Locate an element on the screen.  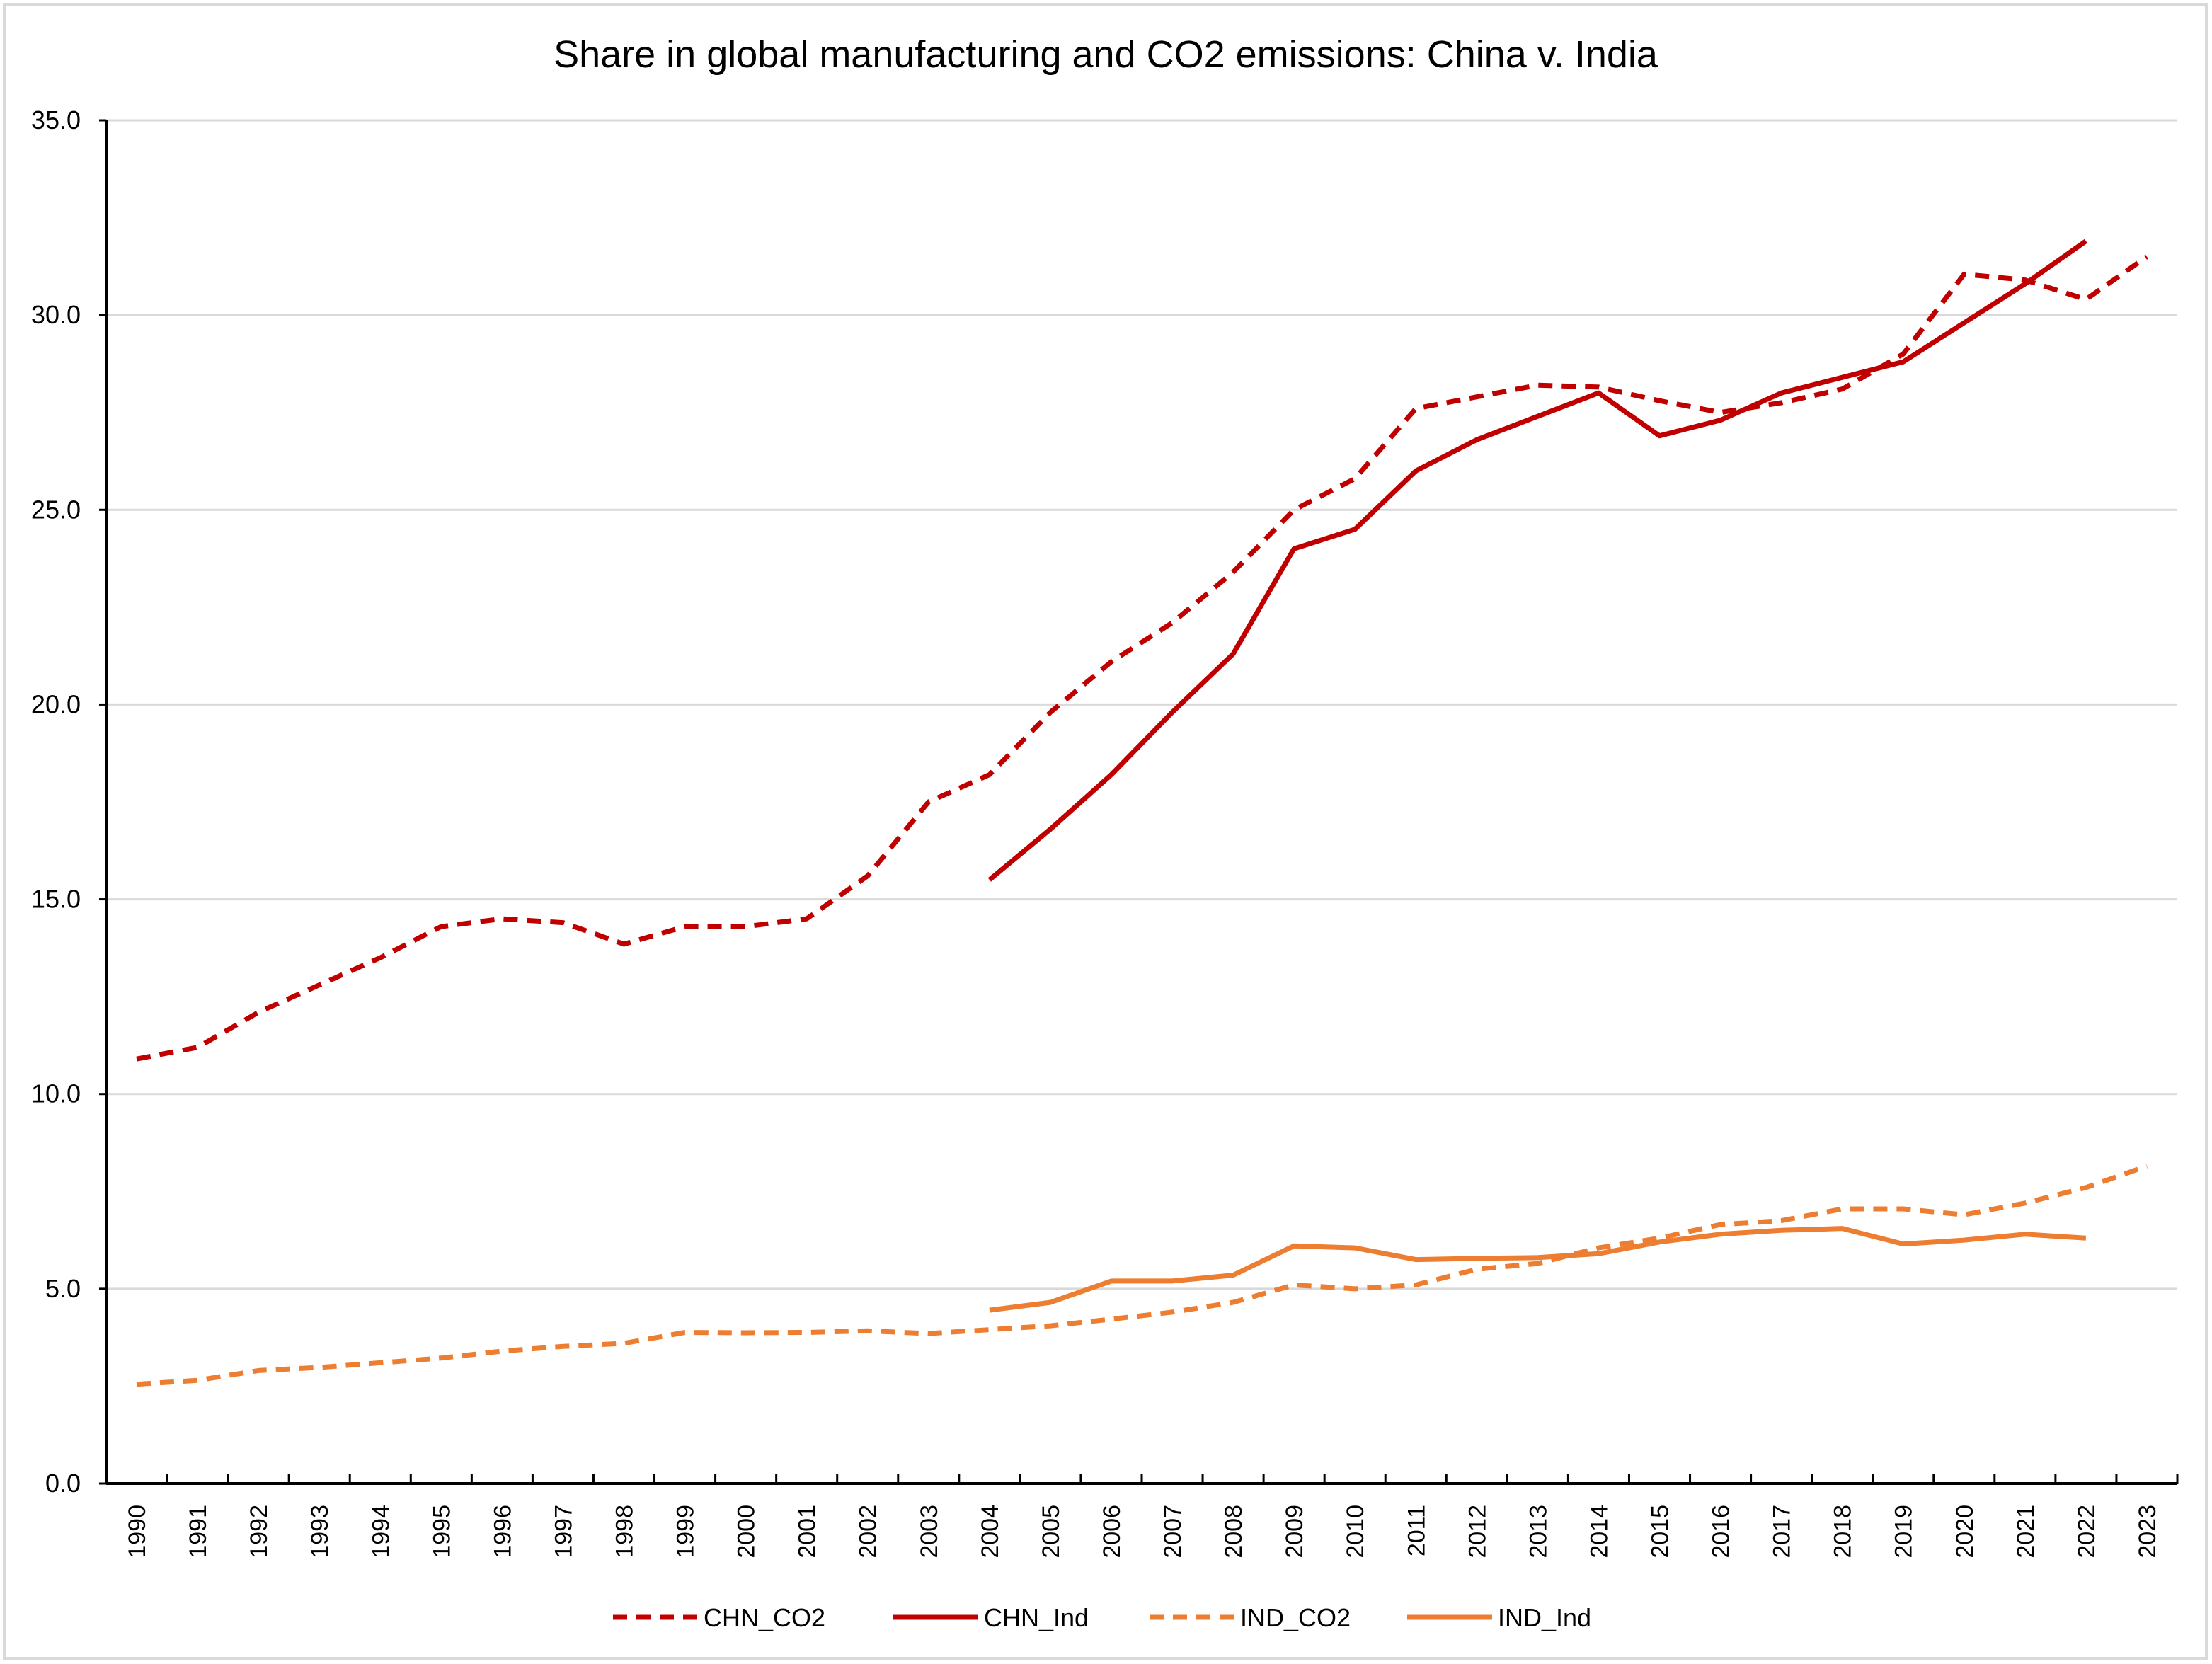
legend: CHN_CO2 CHN_Ind IND_CO2 IND_Ind is located at coordinates (1102, 1617).